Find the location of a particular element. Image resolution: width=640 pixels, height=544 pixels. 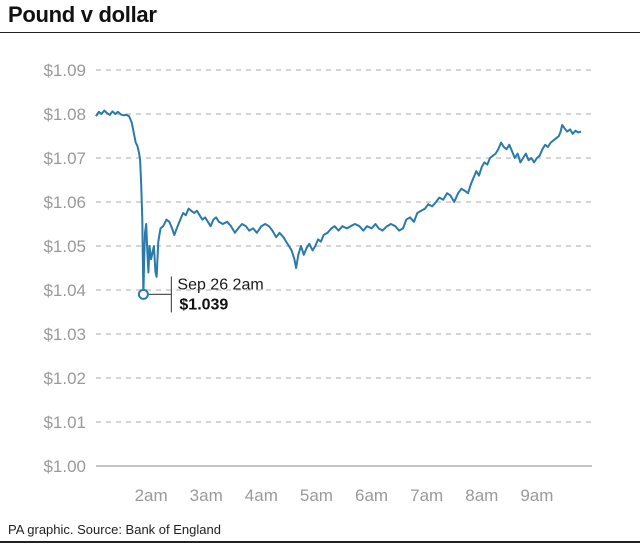

annotation-label: Sep 26 2am is located at coordinates (220, 284).